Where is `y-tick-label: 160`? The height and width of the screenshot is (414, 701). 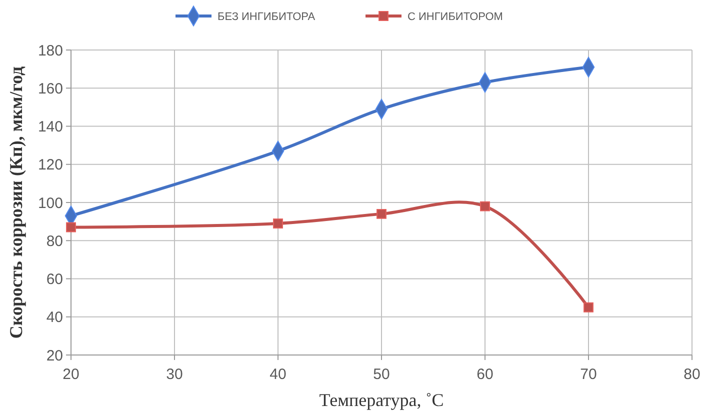 y-tick-label: 160 is located at coordinates (50, 89).